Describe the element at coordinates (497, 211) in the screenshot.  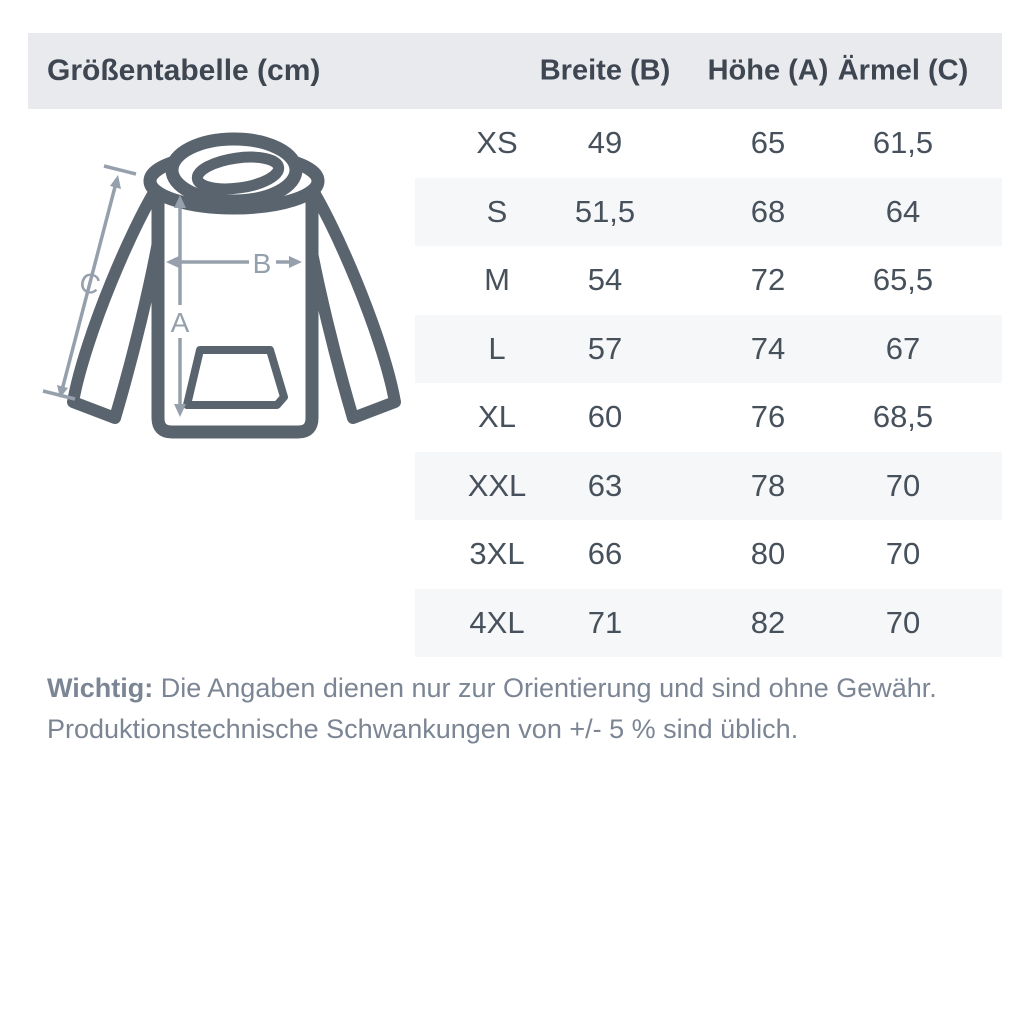
I see `size-label: S` at that location.